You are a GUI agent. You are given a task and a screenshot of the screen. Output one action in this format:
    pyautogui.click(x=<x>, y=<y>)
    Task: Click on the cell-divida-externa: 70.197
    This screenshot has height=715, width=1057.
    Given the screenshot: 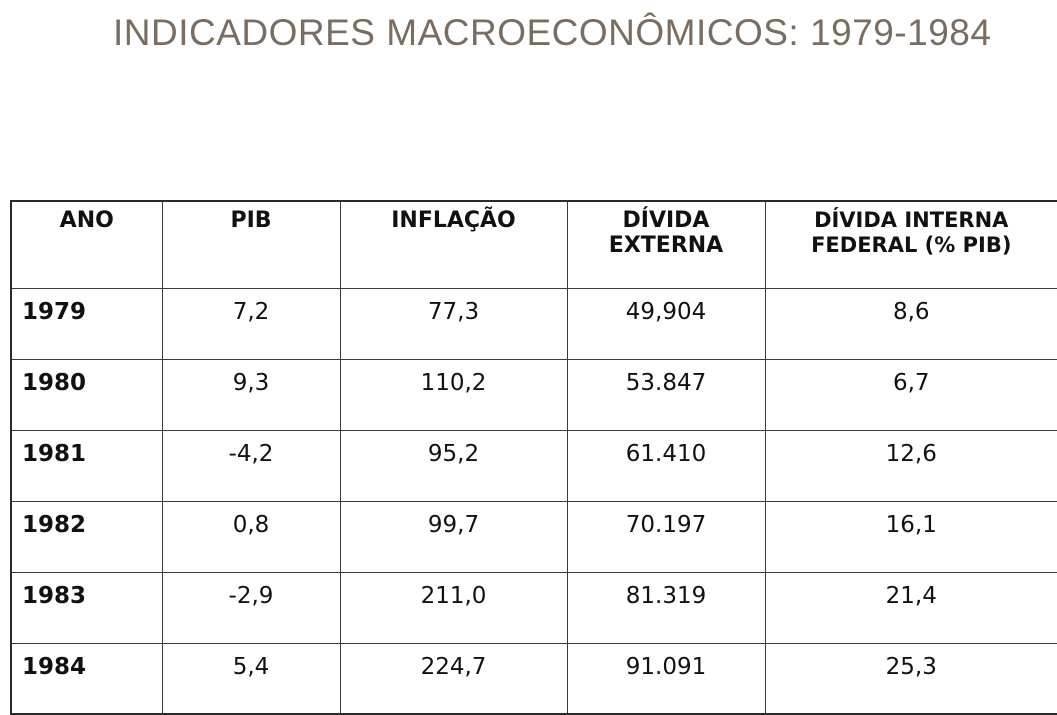 What is the action you would take?
    pyautogui.click(x=666, y=536)
    